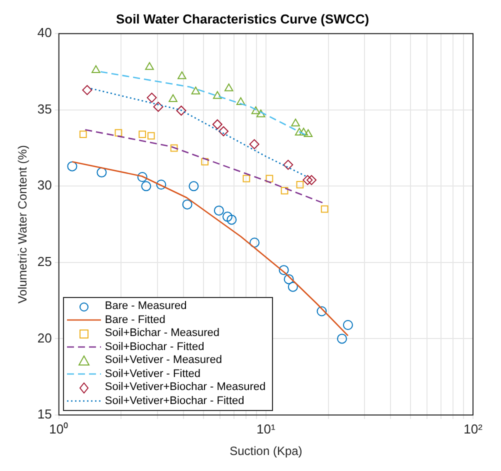 The width and height of the screenshot is (501, 471). I want to click on y-tick-label: 20, so click(44, 338).